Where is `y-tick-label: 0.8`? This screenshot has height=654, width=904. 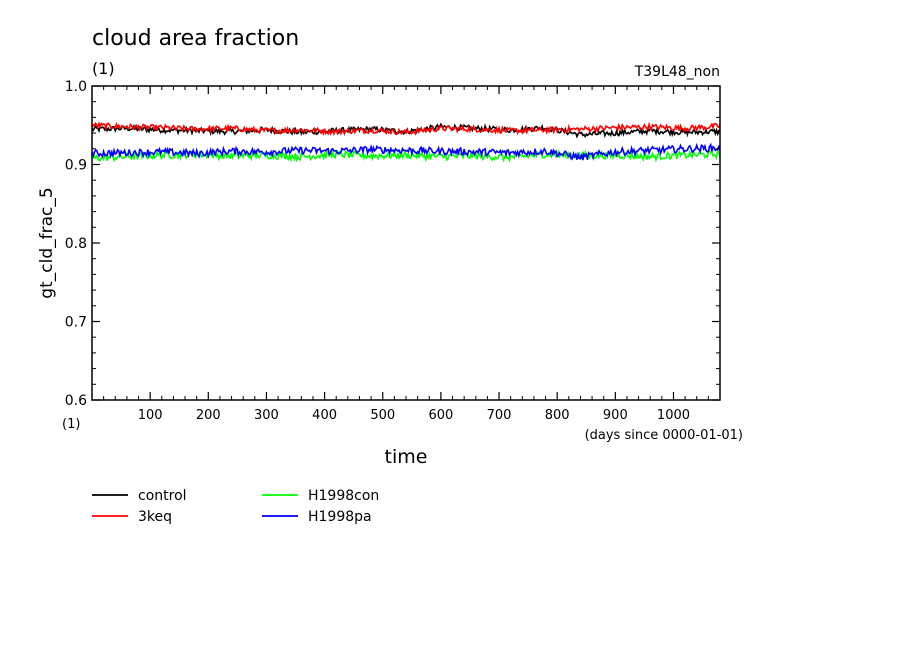
y-tick-label: 0.8 is located at coordinates (76, 244).